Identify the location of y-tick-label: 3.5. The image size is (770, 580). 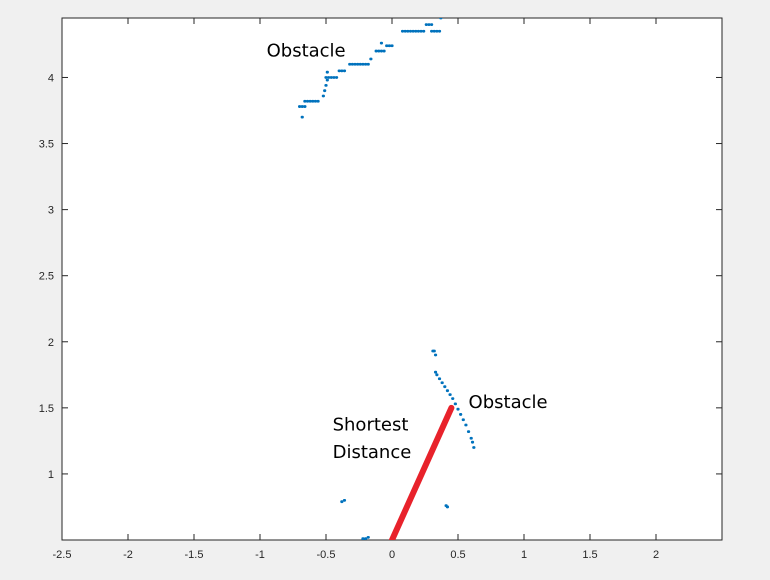
(46, 145).